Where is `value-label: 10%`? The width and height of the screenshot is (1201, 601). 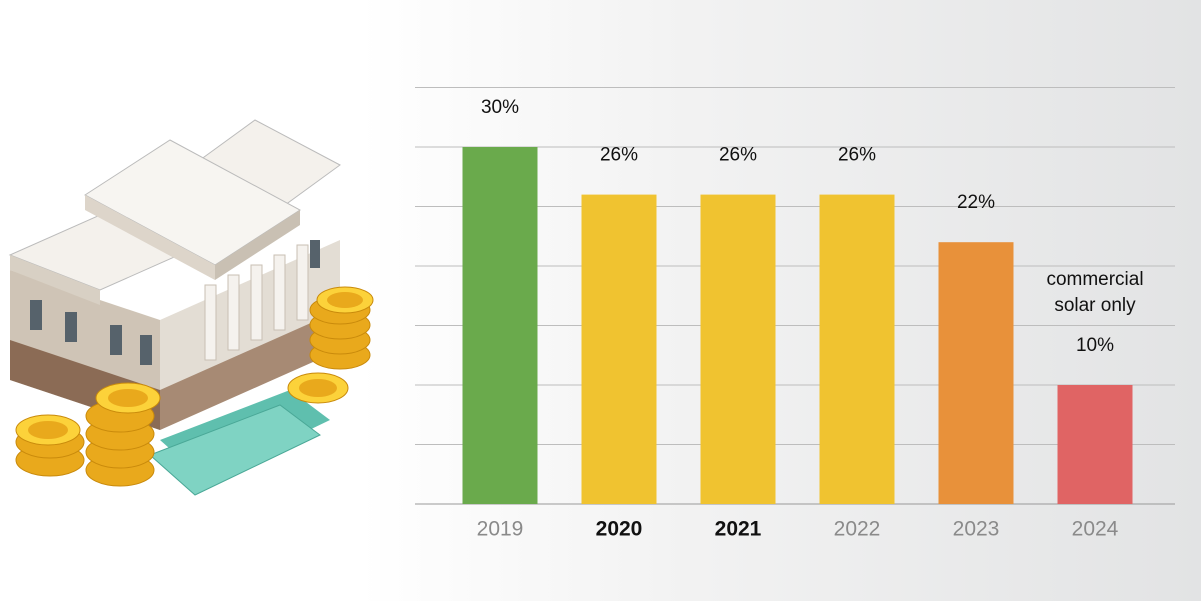 value-label: 10% is located at coordinates (1095, 345).